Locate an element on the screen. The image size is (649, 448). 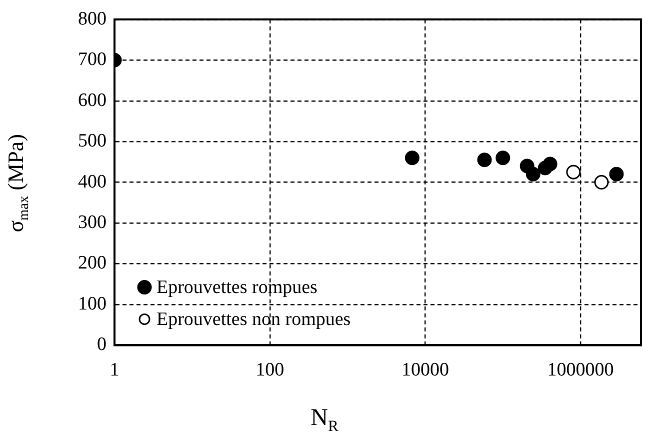
y-tick-label: 800 is located at coordinates (92, 19).